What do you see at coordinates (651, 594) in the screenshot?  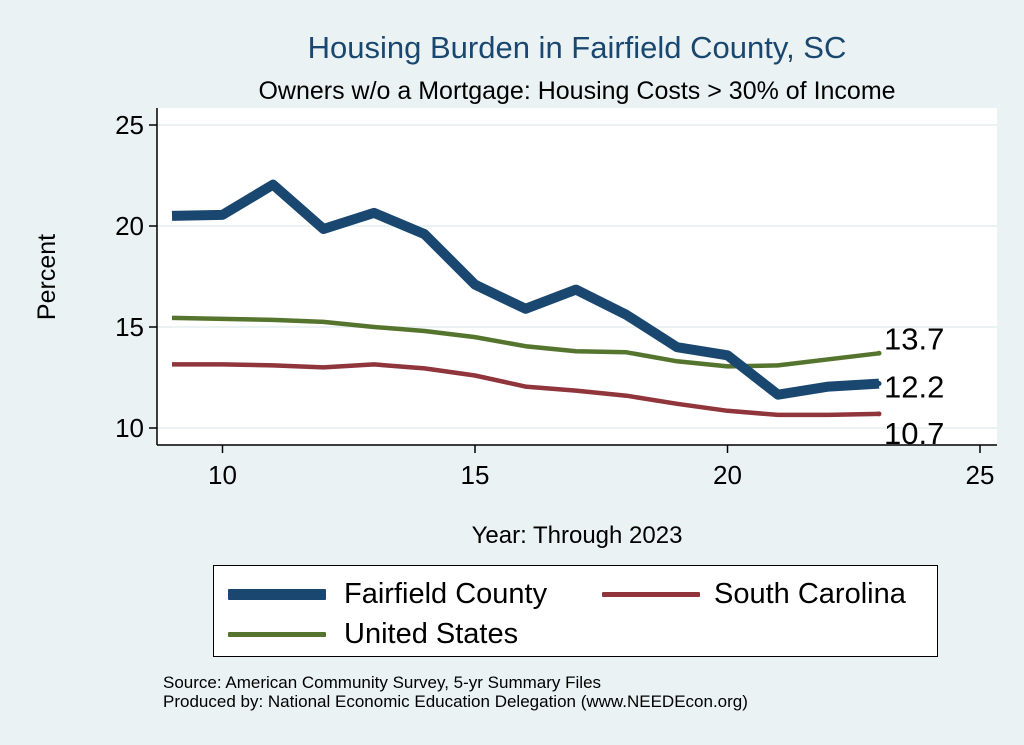 I see `legend-swatch-south-carolina` at bounding box center [651, 594].